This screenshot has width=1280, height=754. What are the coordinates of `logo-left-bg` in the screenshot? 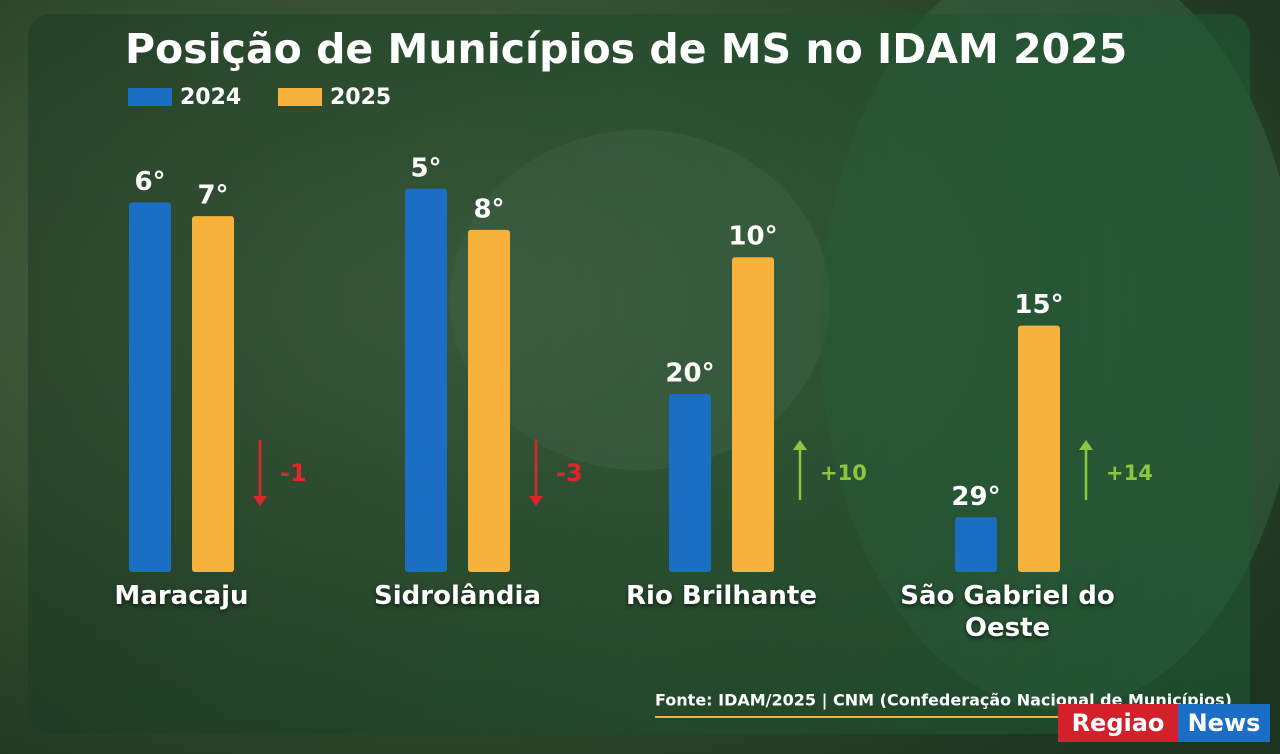 It's located at (1118, 723).